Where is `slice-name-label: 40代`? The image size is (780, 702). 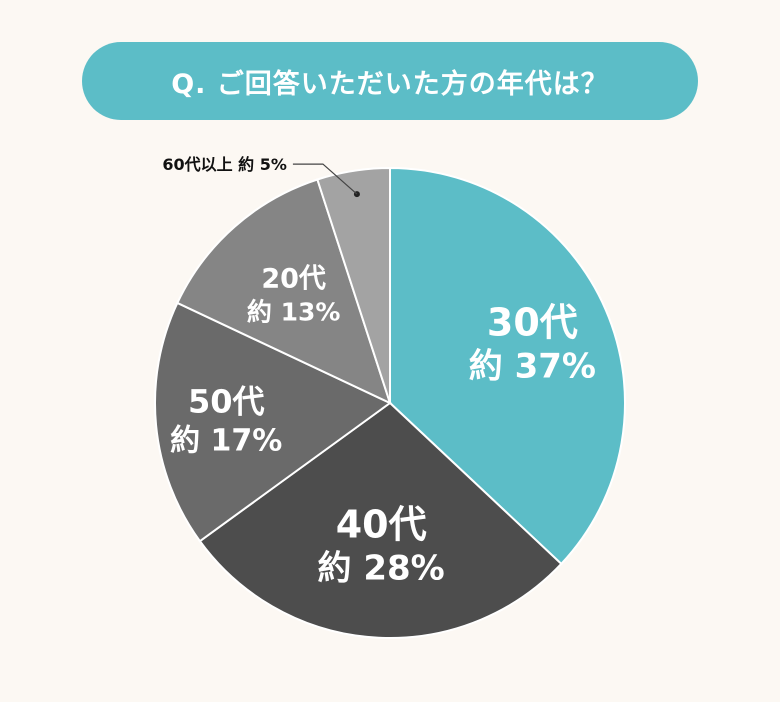
slice-name-label: 40代 is located at coordinates (381, 525).